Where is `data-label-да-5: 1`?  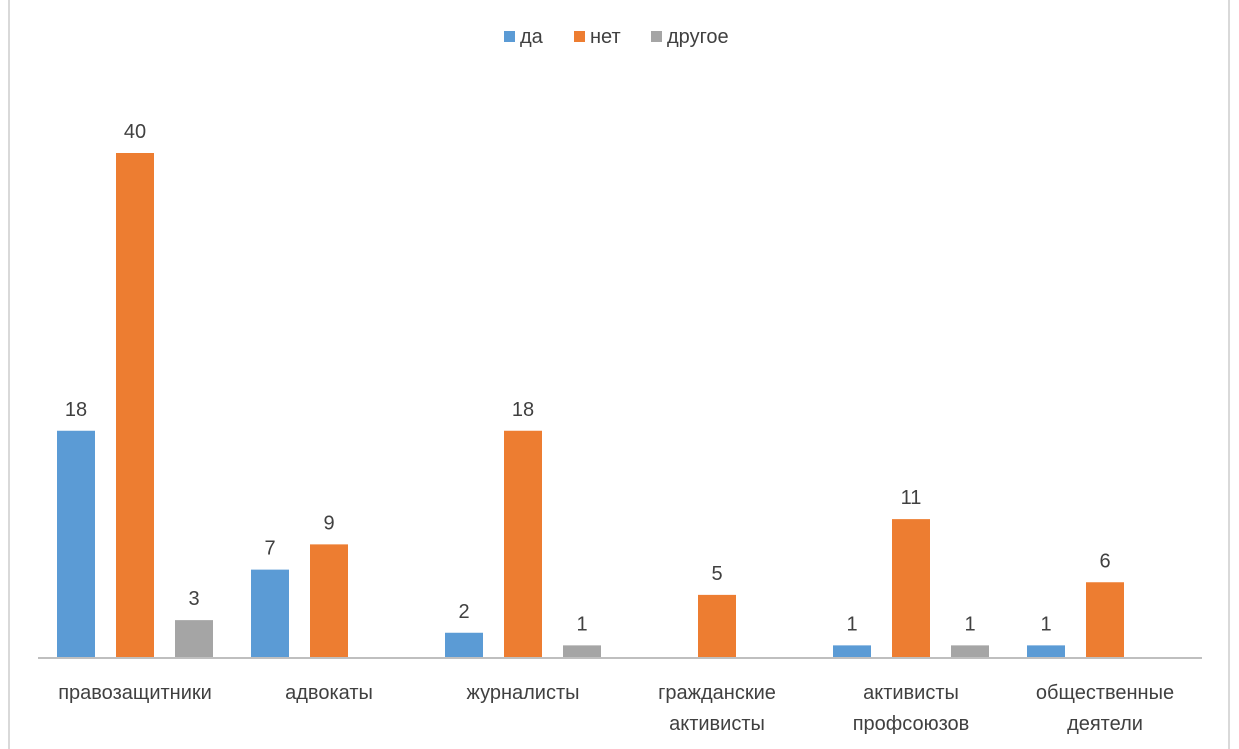
data-label-да-5: 1 is located at coordinates (1045, 624).